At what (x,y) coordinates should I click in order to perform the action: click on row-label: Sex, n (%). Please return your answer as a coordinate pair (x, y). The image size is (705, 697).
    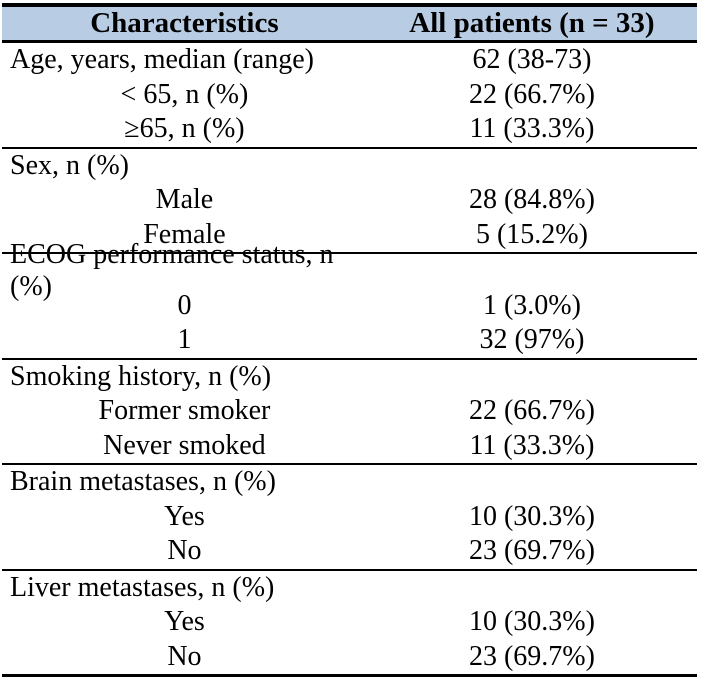
    Looking at the image, I should click on (69, 165).